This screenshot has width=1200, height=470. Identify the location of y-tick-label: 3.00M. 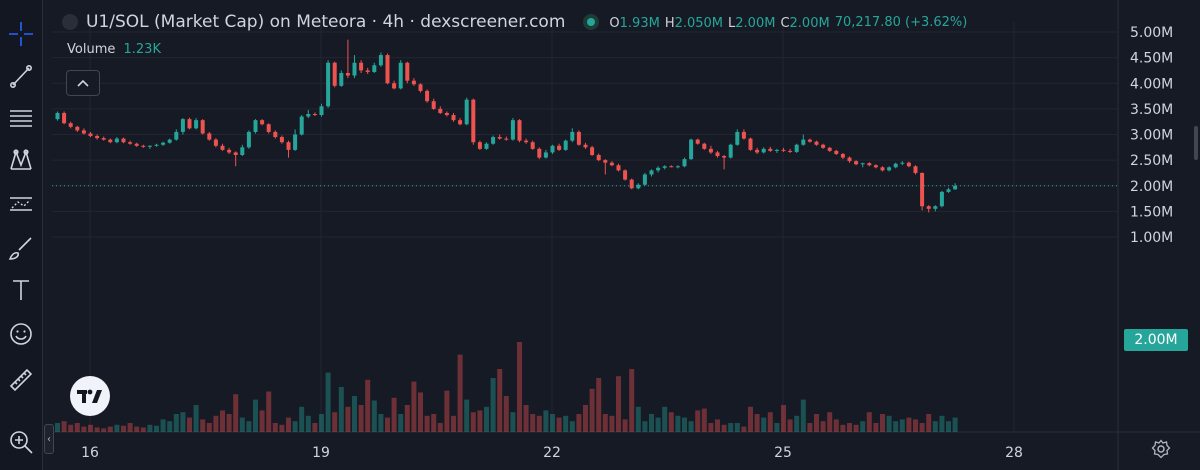
(1151, 136).